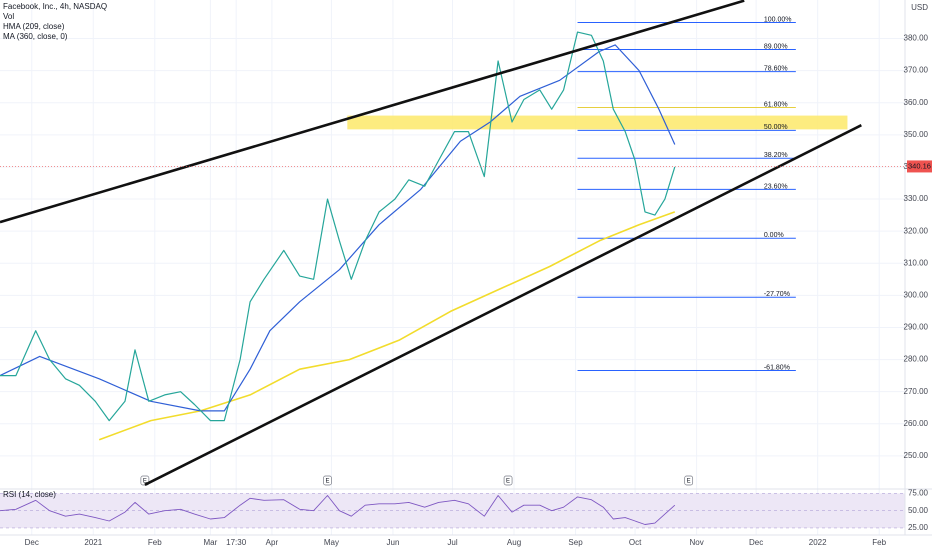  Describe the element at coordinates (331, 542) in the screenshot. I see `x-tick-label: May` at that location.